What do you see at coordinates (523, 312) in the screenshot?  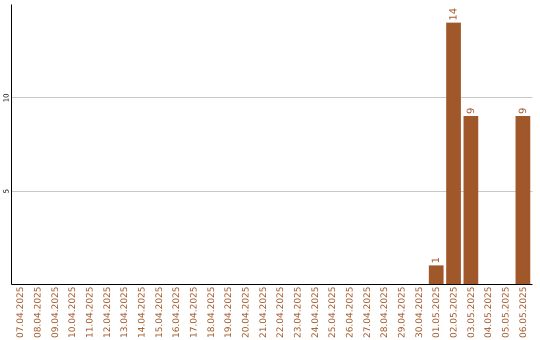 I see `x-tick-label: 06.05.2025` at bounding box center [523, 312].